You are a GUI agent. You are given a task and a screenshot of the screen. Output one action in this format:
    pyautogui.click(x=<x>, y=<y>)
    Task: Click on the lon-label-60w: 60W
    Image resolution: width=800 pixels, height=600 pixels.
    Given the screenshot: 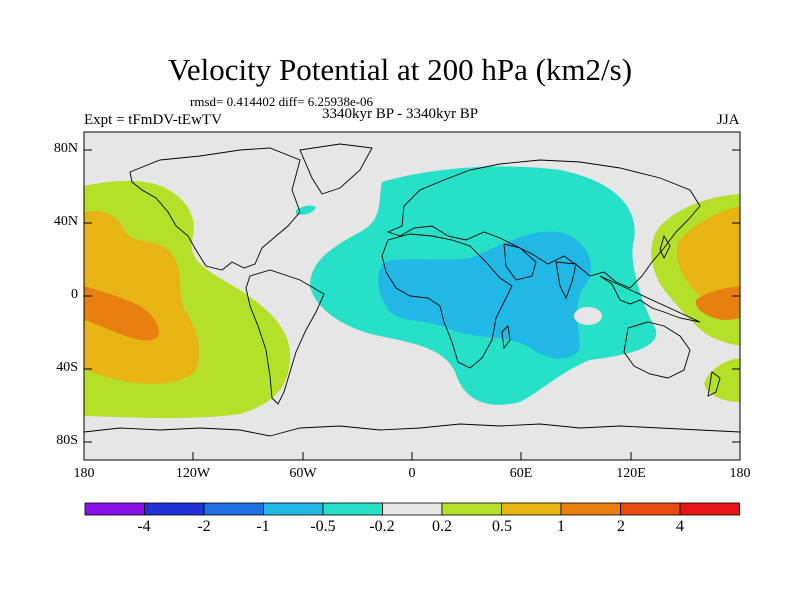 What is the action you would take?
    pyautogui.click(x=303, y=473)
    